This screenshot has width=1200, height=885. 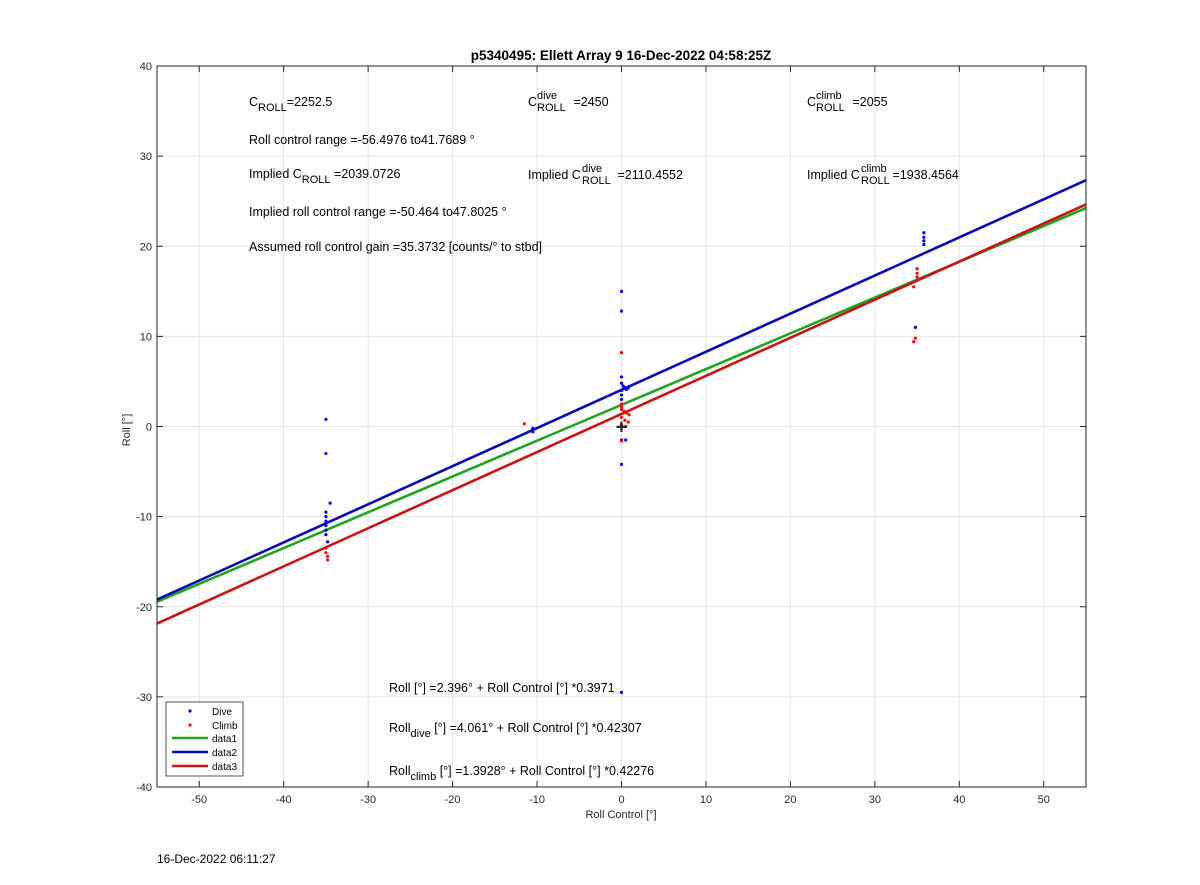 I want to click on legend-data3-label: data3, so click(x=224, y=767).